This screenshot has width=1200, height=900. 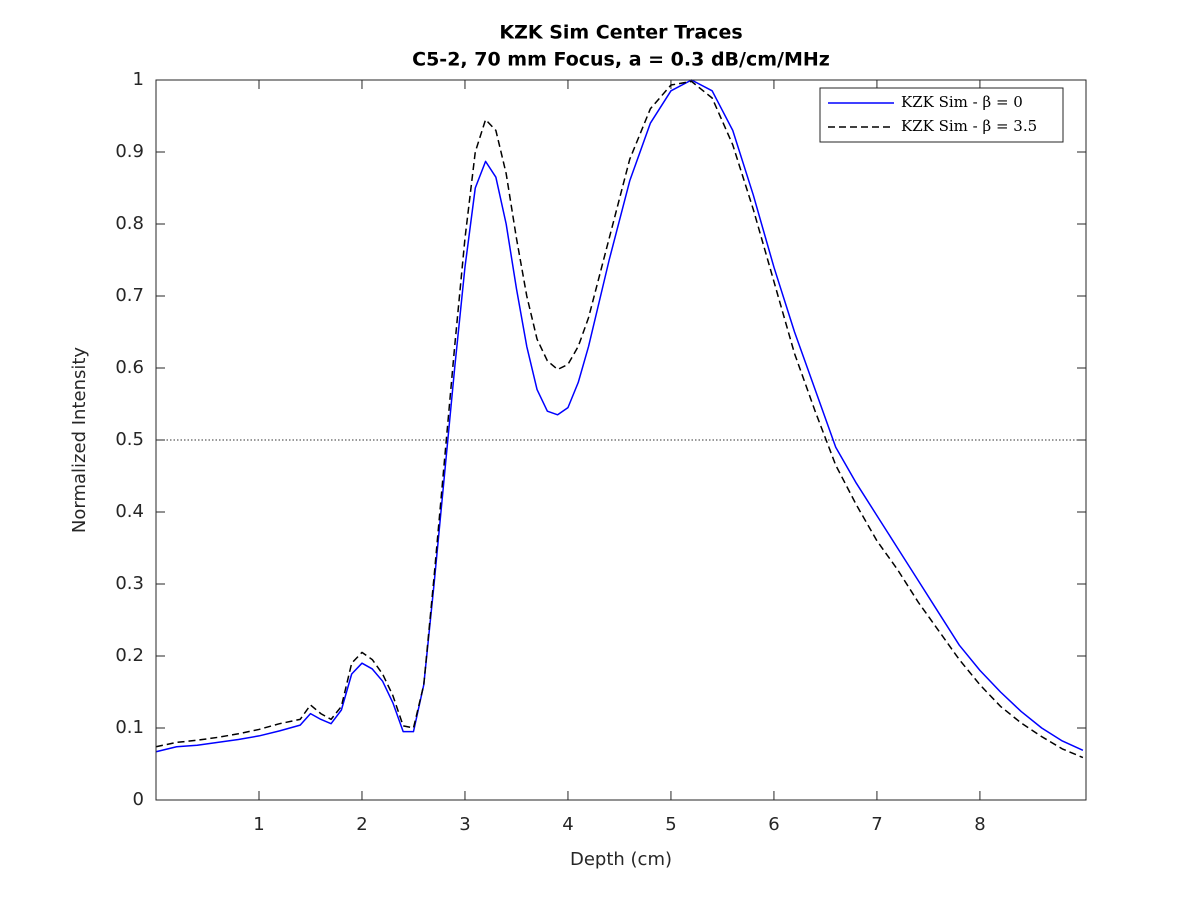 I want to click on x-tick-label: 5, so click(x=670, y=824).